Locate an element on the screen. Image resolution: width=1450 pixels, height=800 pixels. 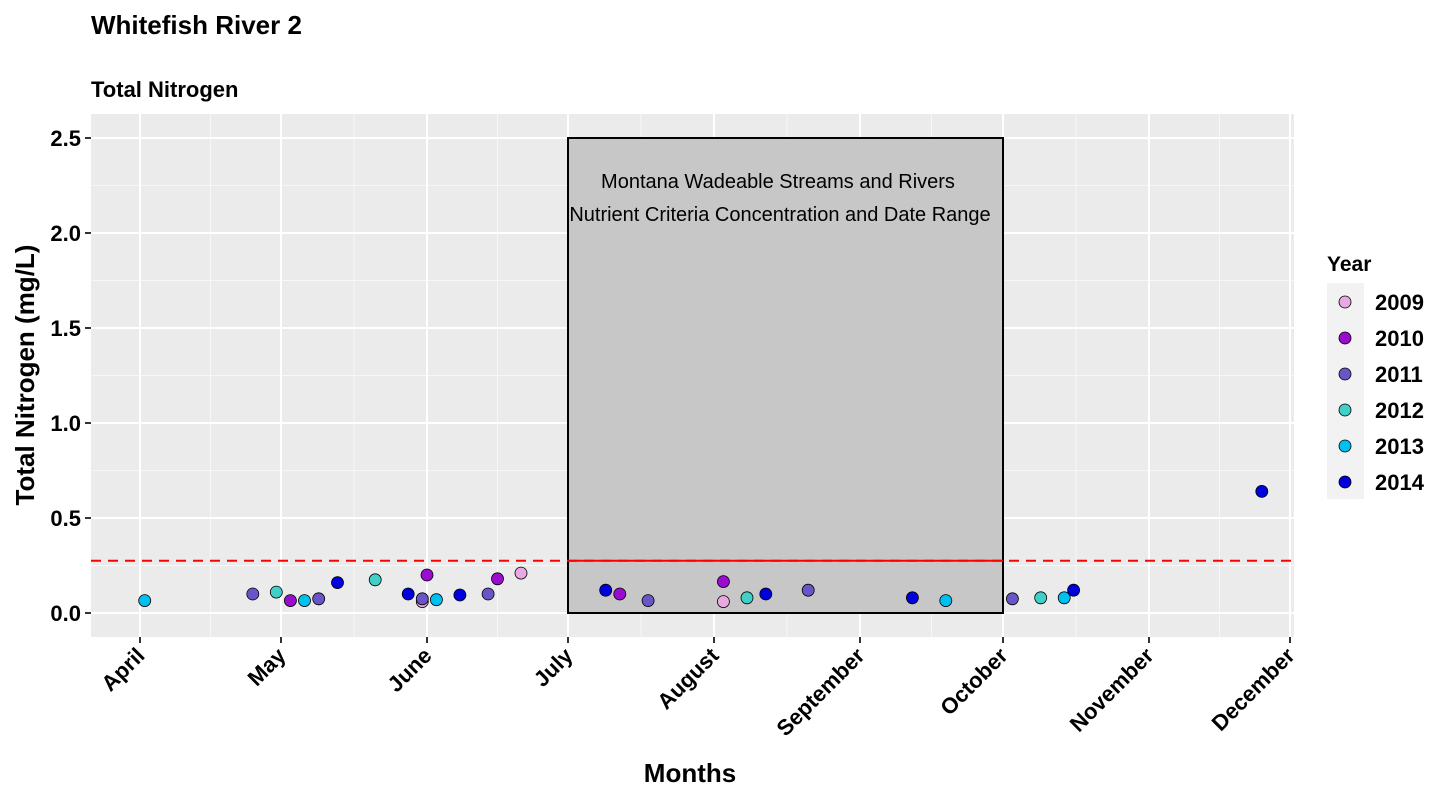
x-tick-label: October is located at coordinates (974, 682).